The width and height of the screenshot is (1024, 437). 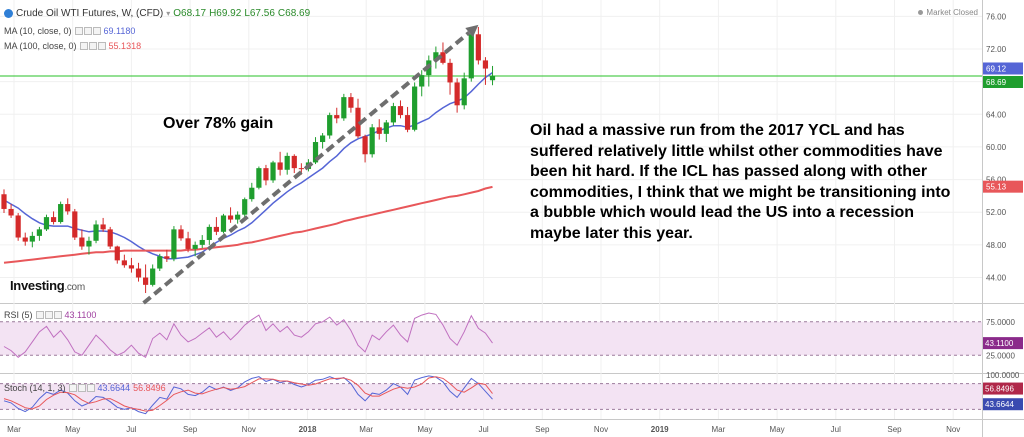 What do you see at coordinates (125, 46) in the screenshot?
I see `ma100-value: 55.1318` at bounding box center [125, 46].